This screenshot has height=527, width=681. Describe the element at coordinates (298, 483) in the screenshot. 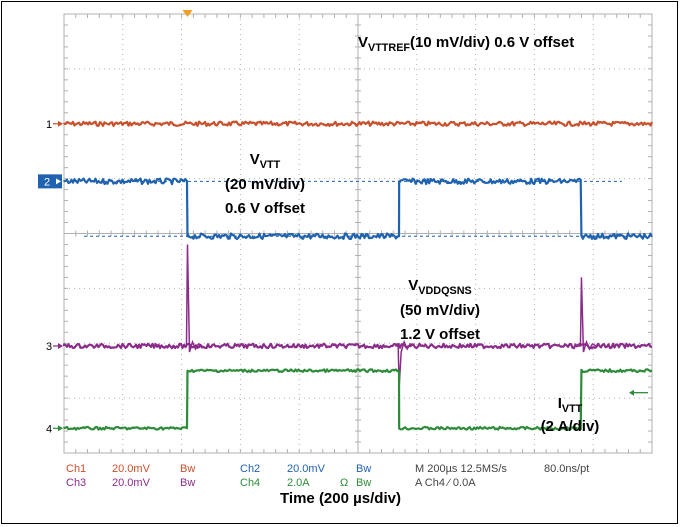

I see `readout-ch4-scale: 2.0A` at that location.